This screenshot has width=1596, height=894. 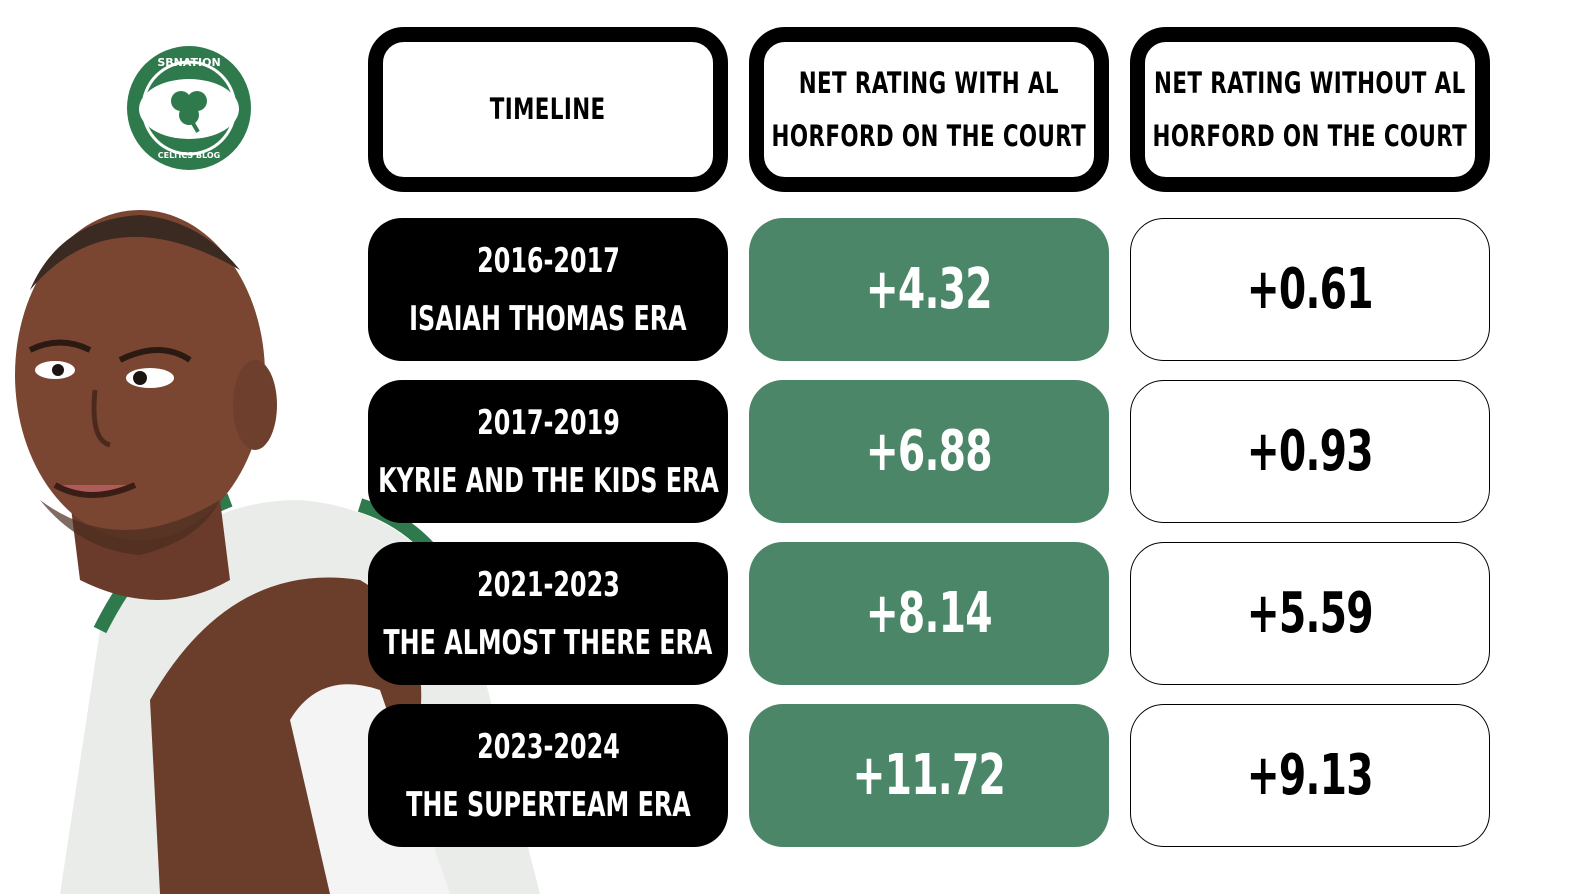 What do you see at coordinates (548, 746) in the screenshot?
I see `era-years: 2023-2024` at bounding box center [548, 746].